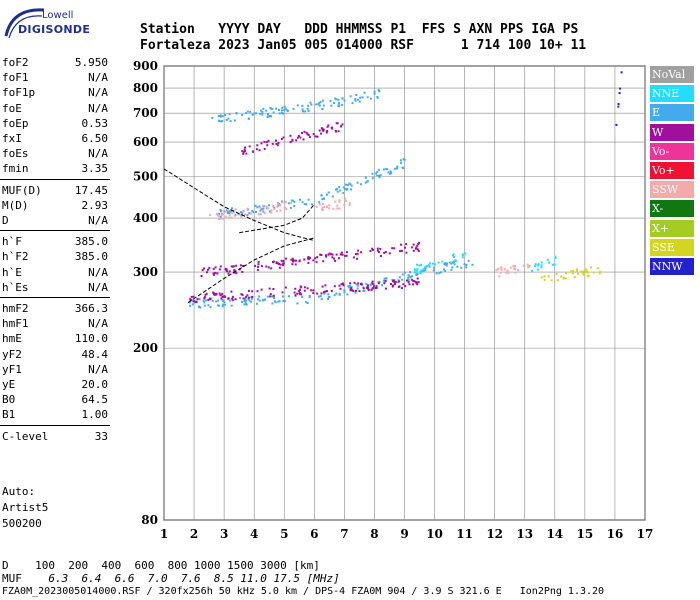 The width and height of the screenshot is (700, 600). Describe the element at coordinates (15, 123) in the screenshot. I see `param-name: foEp` at that location.